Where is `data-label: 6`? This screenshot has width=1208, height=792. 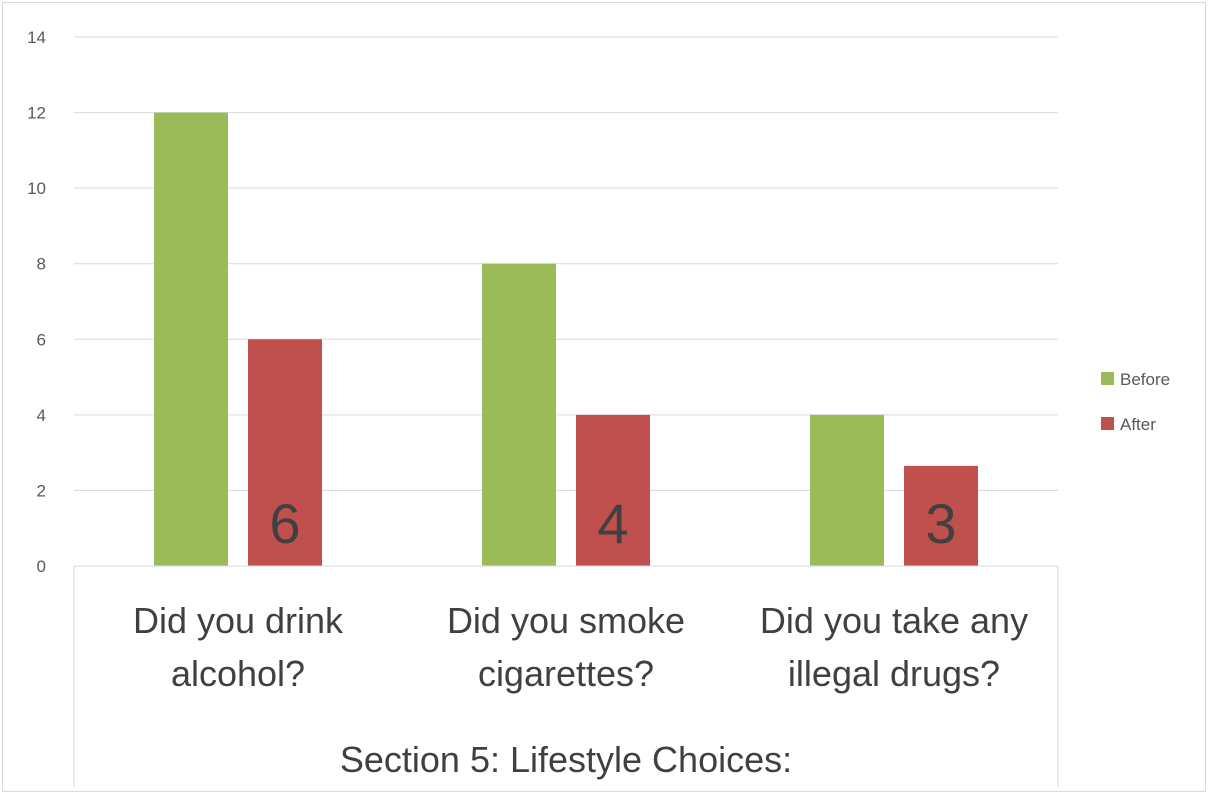 data-label: 6 is located at coordinates (284, 523).